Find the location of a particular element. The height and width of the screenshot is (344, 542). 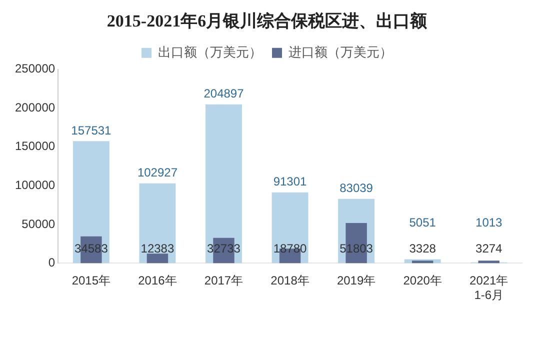

chart-title: 2015-2021年6月银川综合保税区进、出口额 is located at coordinates (267, 21).